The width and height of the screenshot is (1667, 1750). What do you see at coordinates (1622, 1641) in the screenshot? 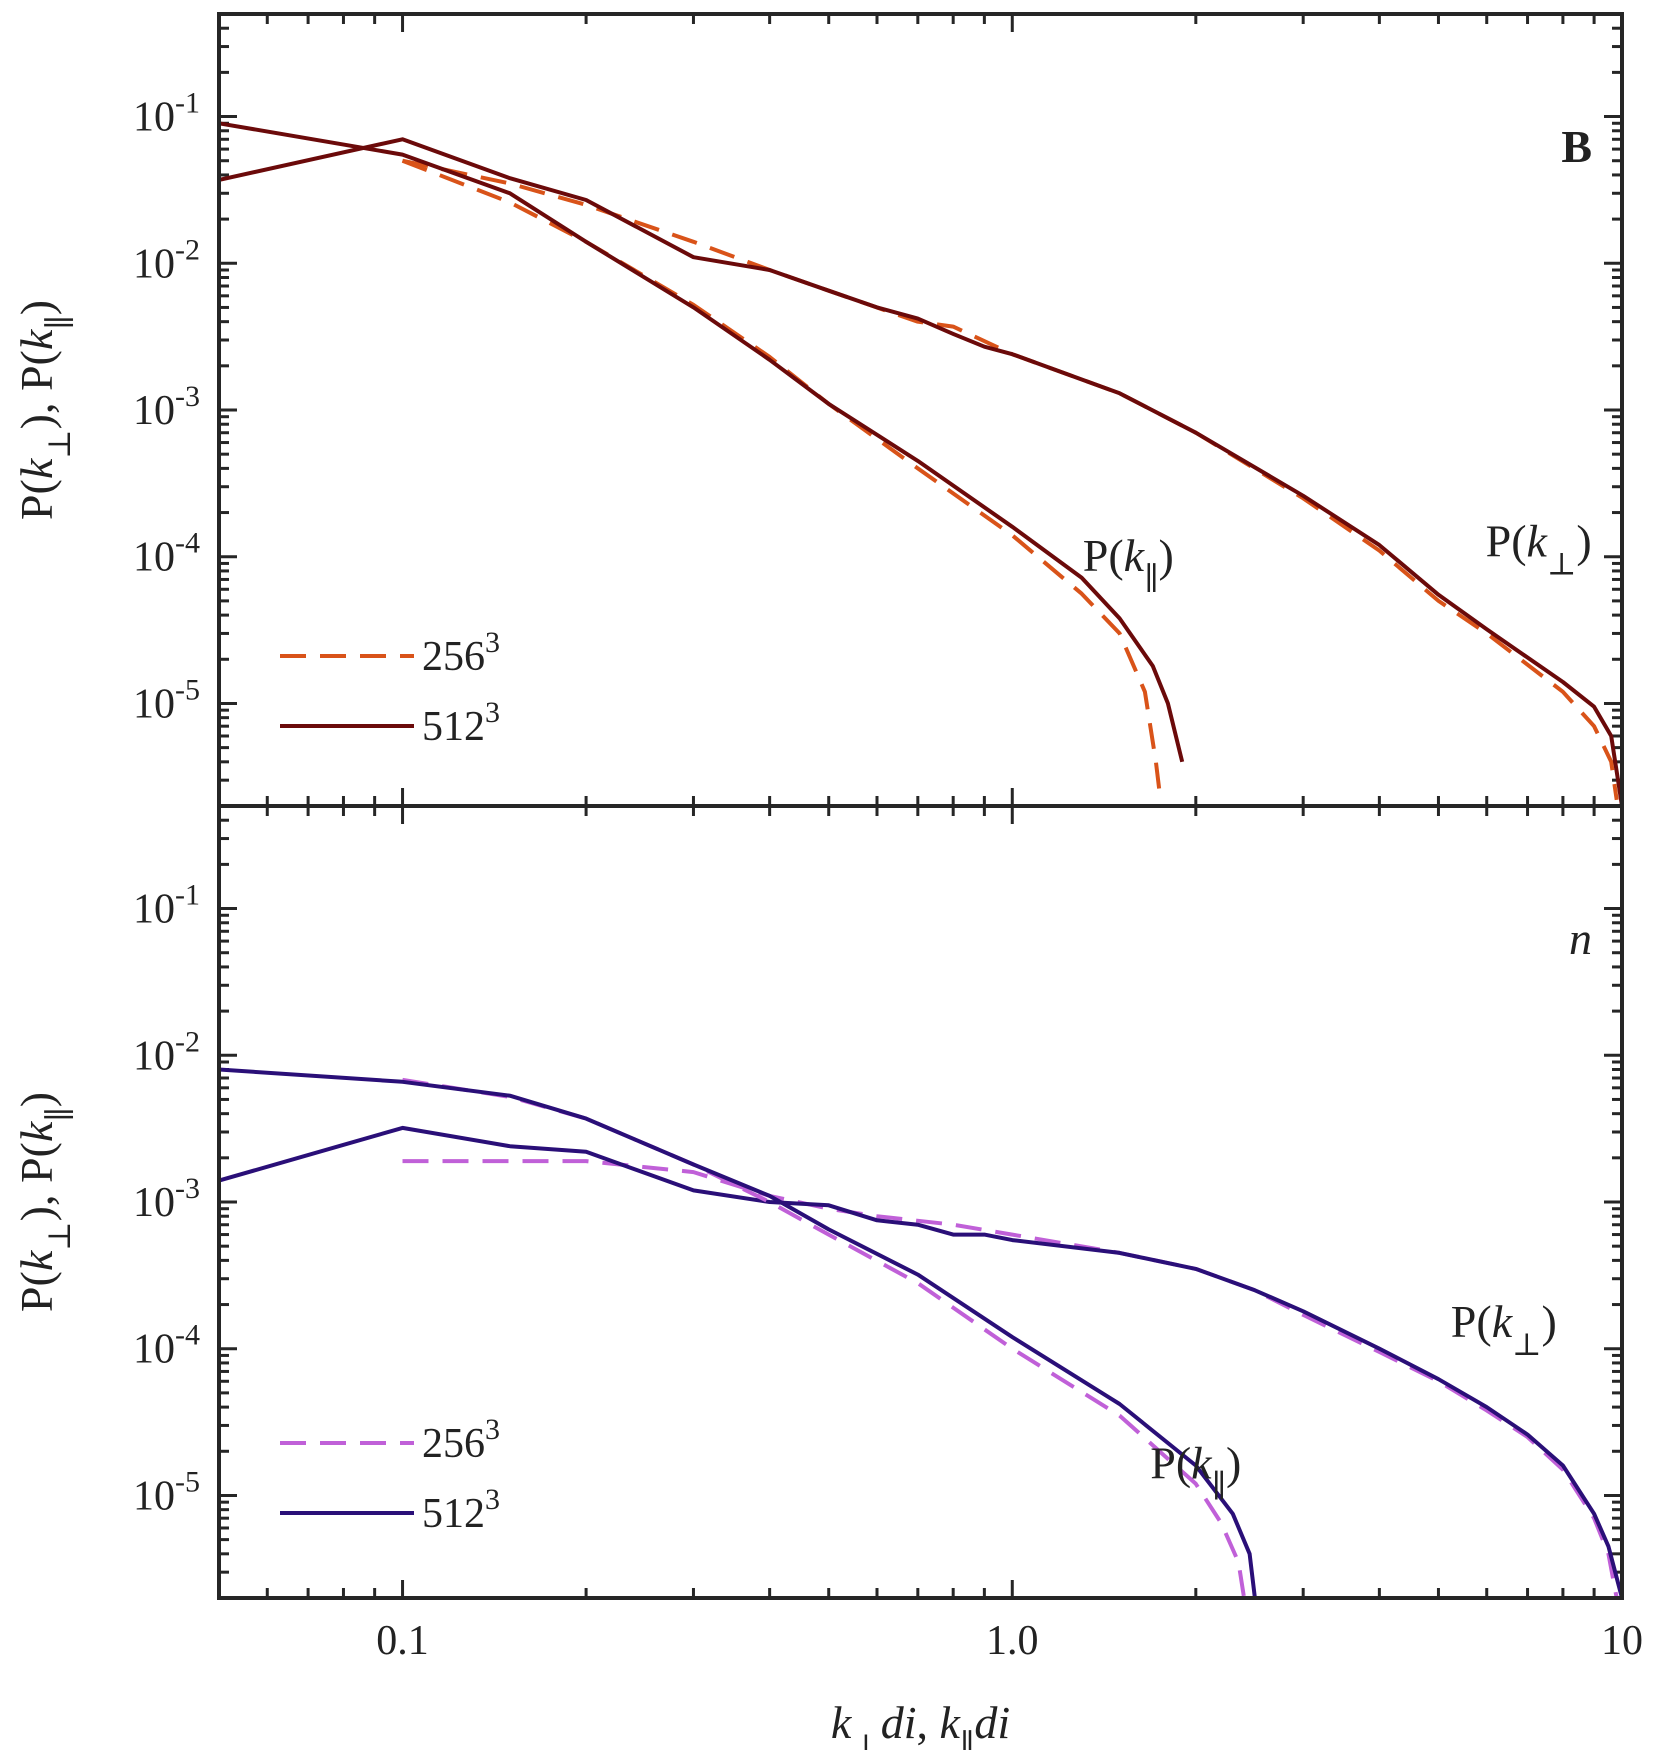
I see `x-tick-label: 10` at bounding box center [1622, 1641].